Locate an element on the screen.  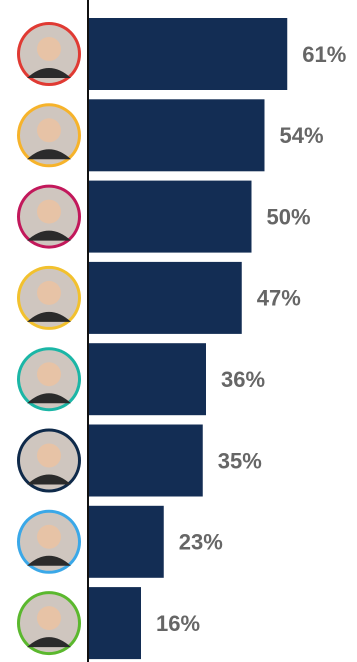
value-label: 47% is located at coordinates (279, 298).